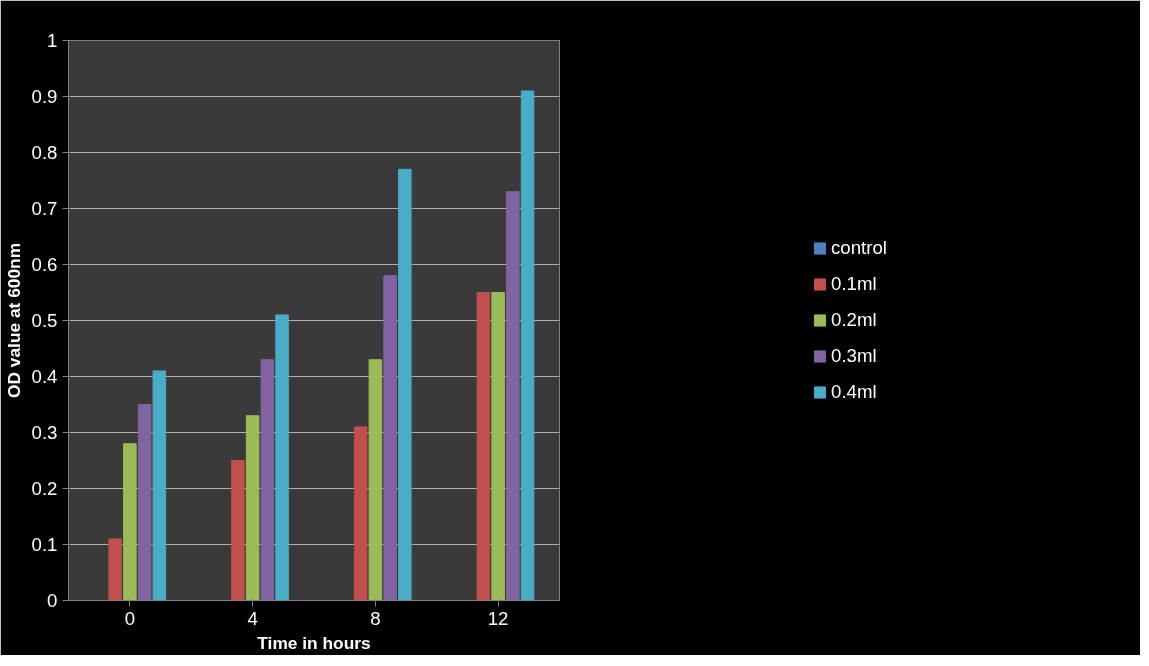  Describe the element at coordinates (130, 618) in the screenshot. I see `x-tick-label: 0` at that location.